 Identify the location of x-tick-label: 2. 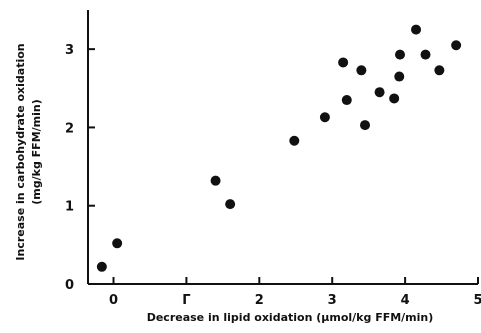
(259, 300).